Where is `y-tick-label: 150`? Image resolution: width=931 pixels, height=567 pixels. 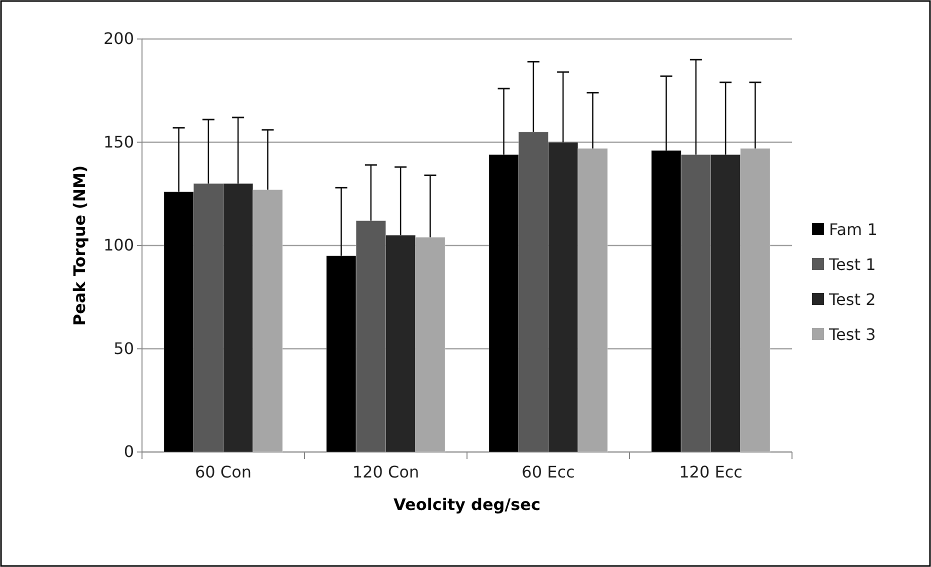 y-tick-label: 150 is located at coordinates (118, 142).